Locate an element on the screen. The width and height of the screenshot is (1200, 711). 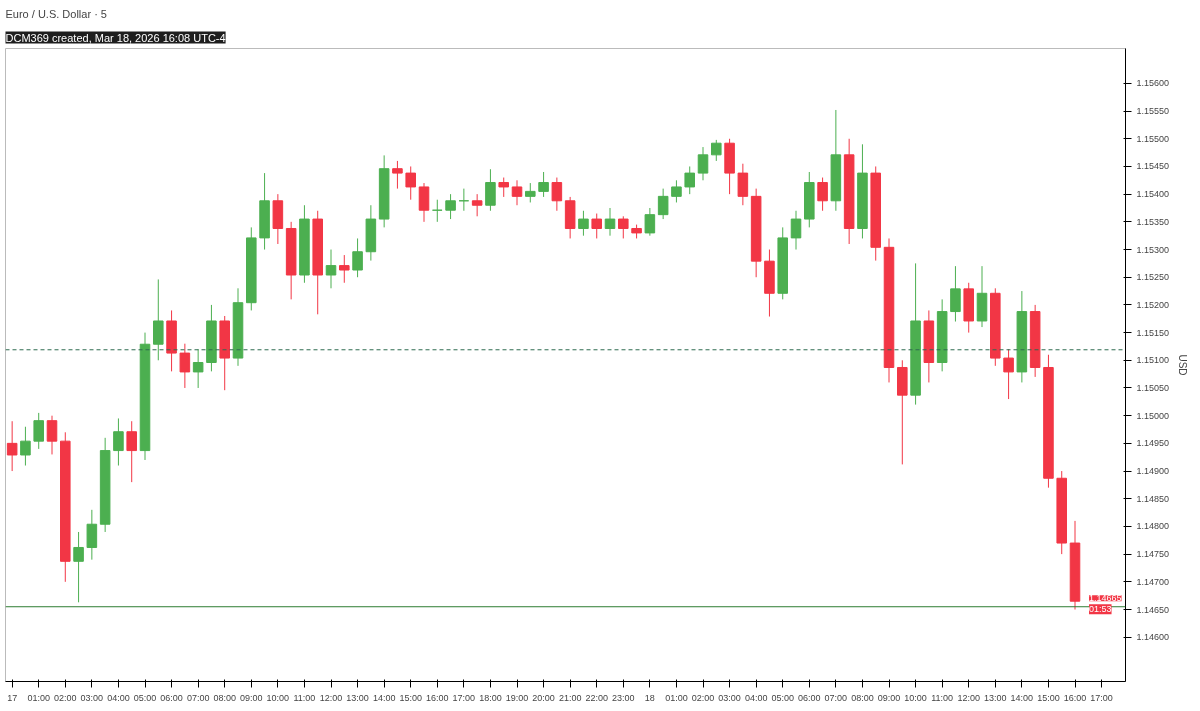
y-tick-label: 1.15550 is located at coordinates (1153, 111).